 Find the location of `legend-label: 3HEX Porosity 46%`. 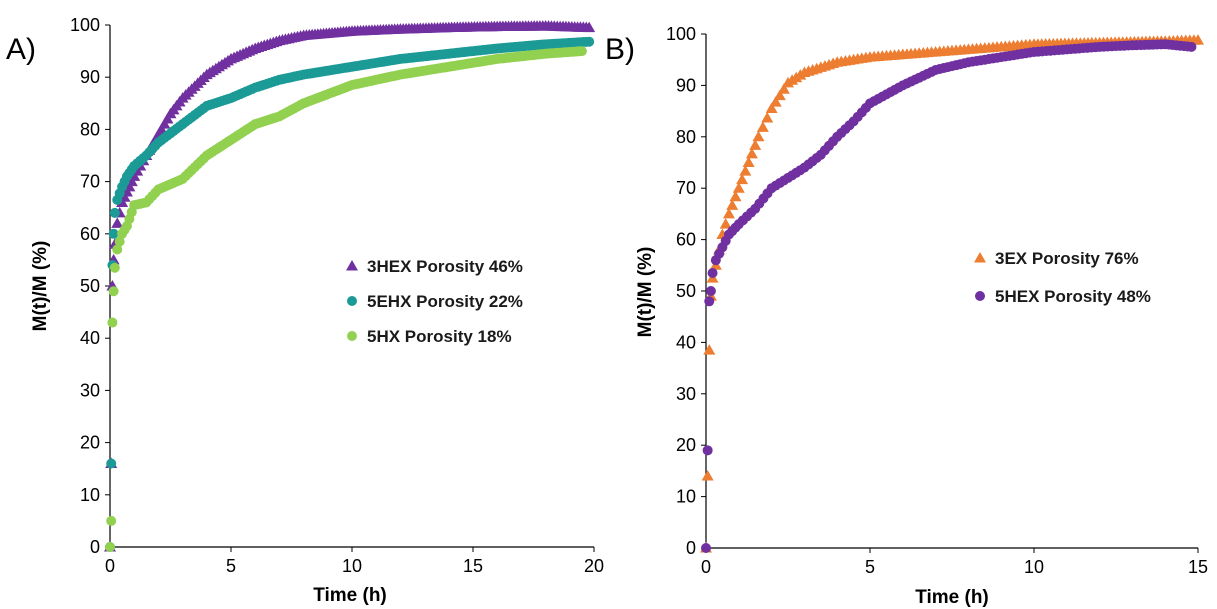

legend-label: 3HEX Porosity 46% is located at coordinates (445, 266).